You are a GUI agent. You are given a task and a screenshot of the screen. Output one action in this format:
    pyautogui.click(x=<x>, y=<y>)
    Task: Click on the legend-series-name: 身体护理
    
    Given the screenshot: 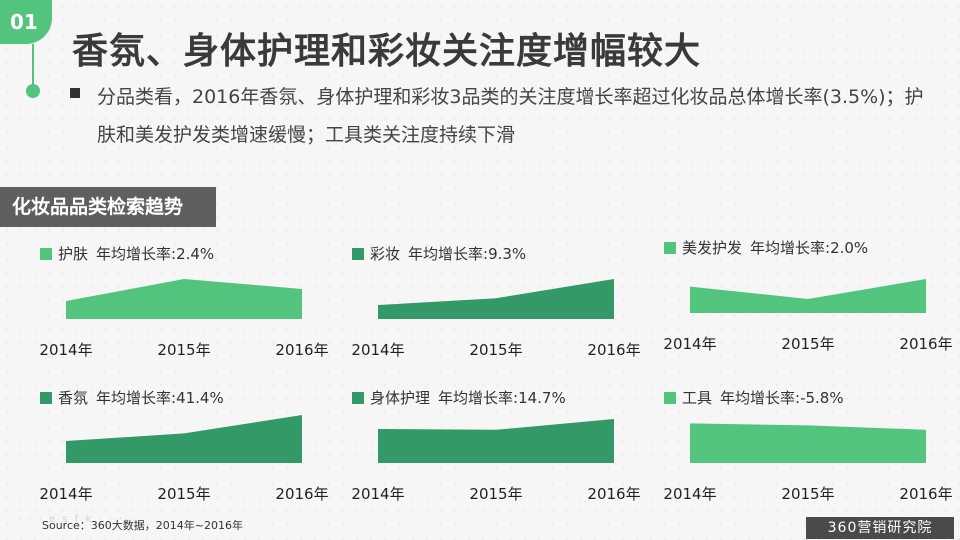 What is the action you would take?
    pyautogui.click(x=400, y=398)
    